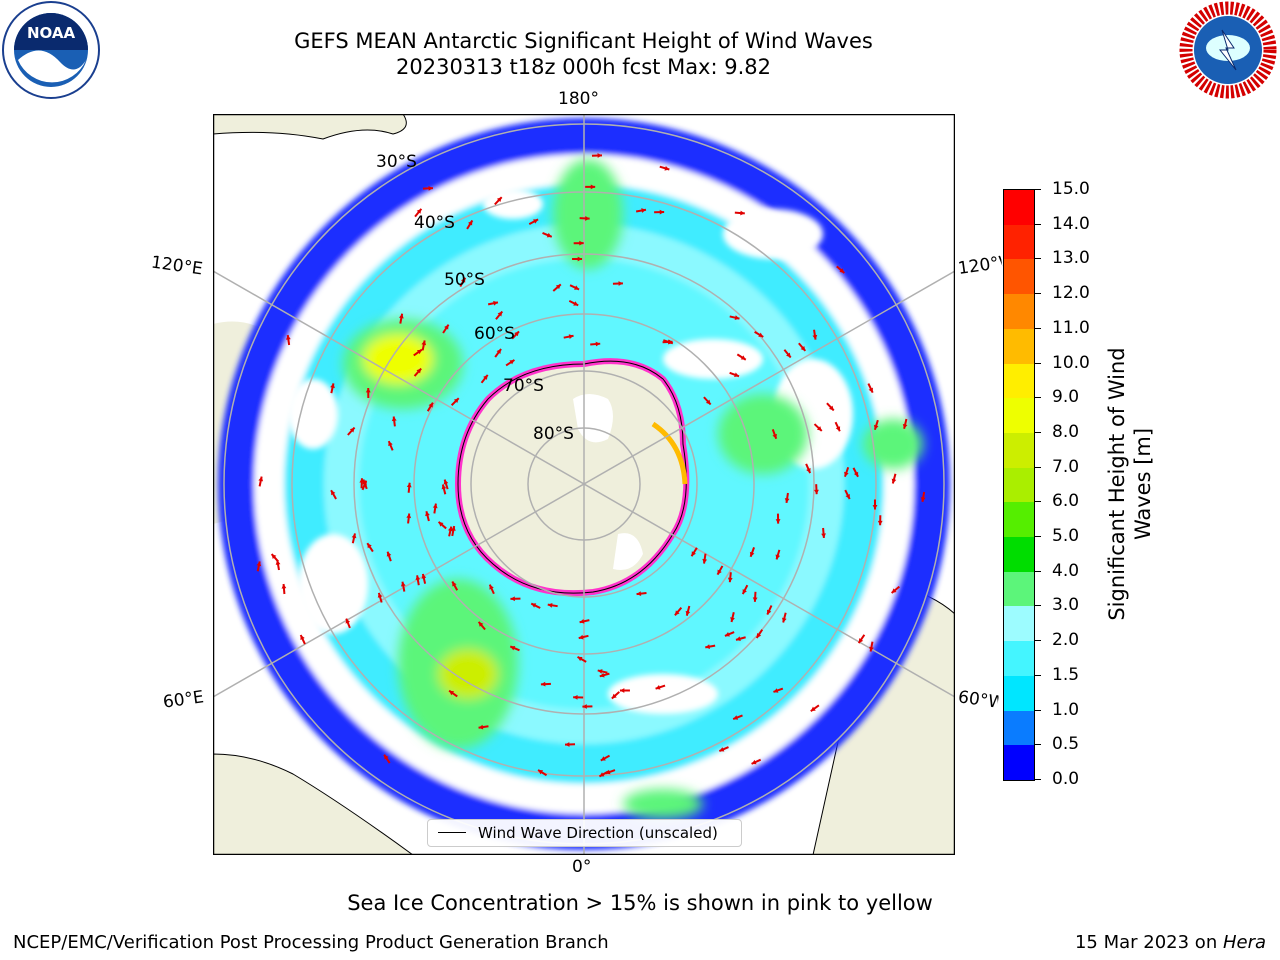 The width and height of the screenshot is (1280, 960). I want to click on colorbar-tick-label: 7.0, so click(1066, 466).